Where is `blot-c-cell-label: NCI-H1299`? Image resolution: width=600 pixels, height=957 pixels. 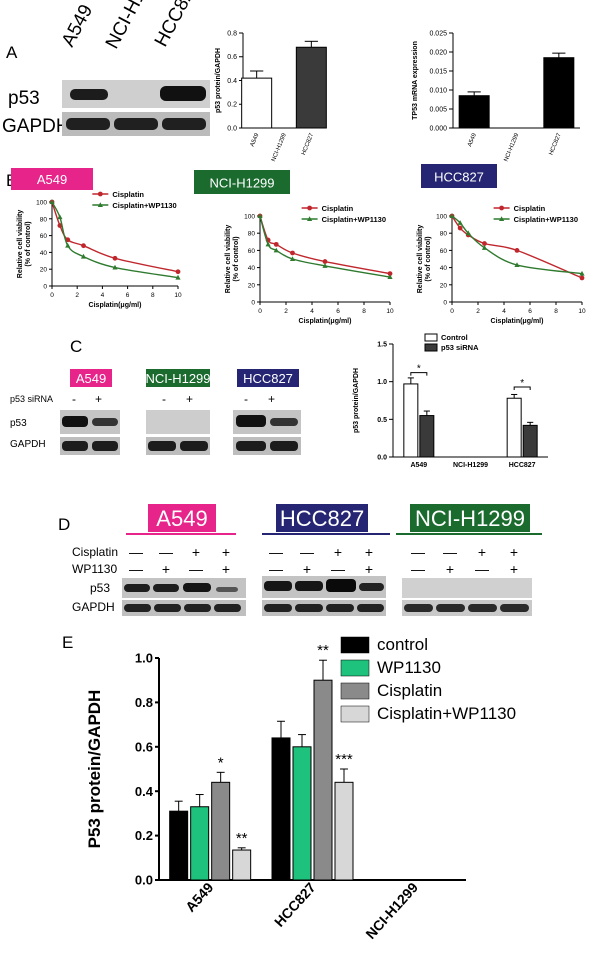 blot-c-cell-label: NCI-H1299 is located at coordinates (177, 378).